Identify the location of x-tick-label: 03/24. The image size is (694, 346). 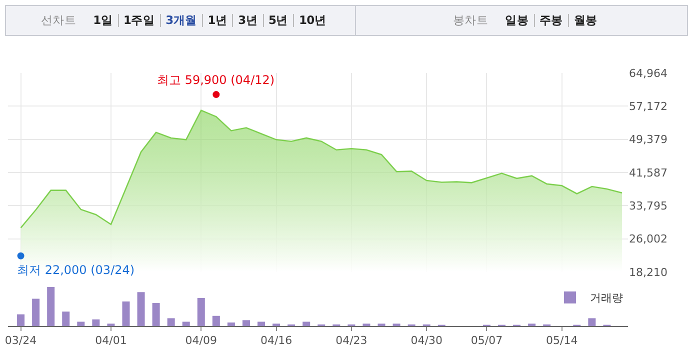
(20, 340).